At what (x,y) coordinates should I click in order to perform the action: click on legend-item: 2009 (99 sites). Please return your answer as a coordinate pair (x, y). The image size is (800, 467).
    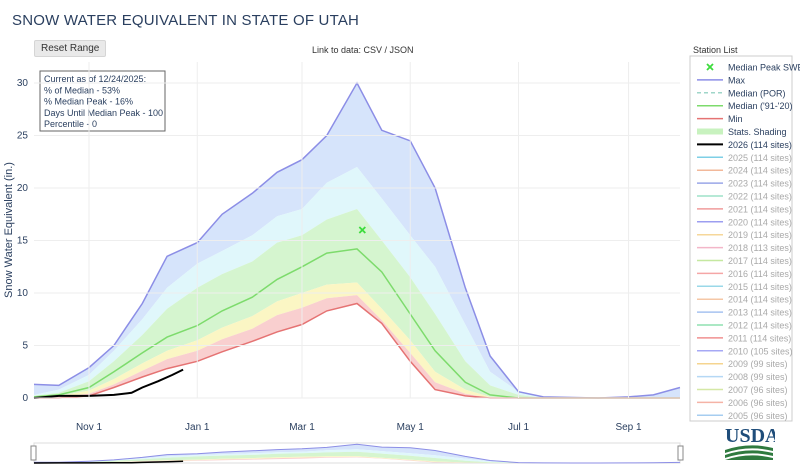
    Looking at the image, I should click on (742, 364).